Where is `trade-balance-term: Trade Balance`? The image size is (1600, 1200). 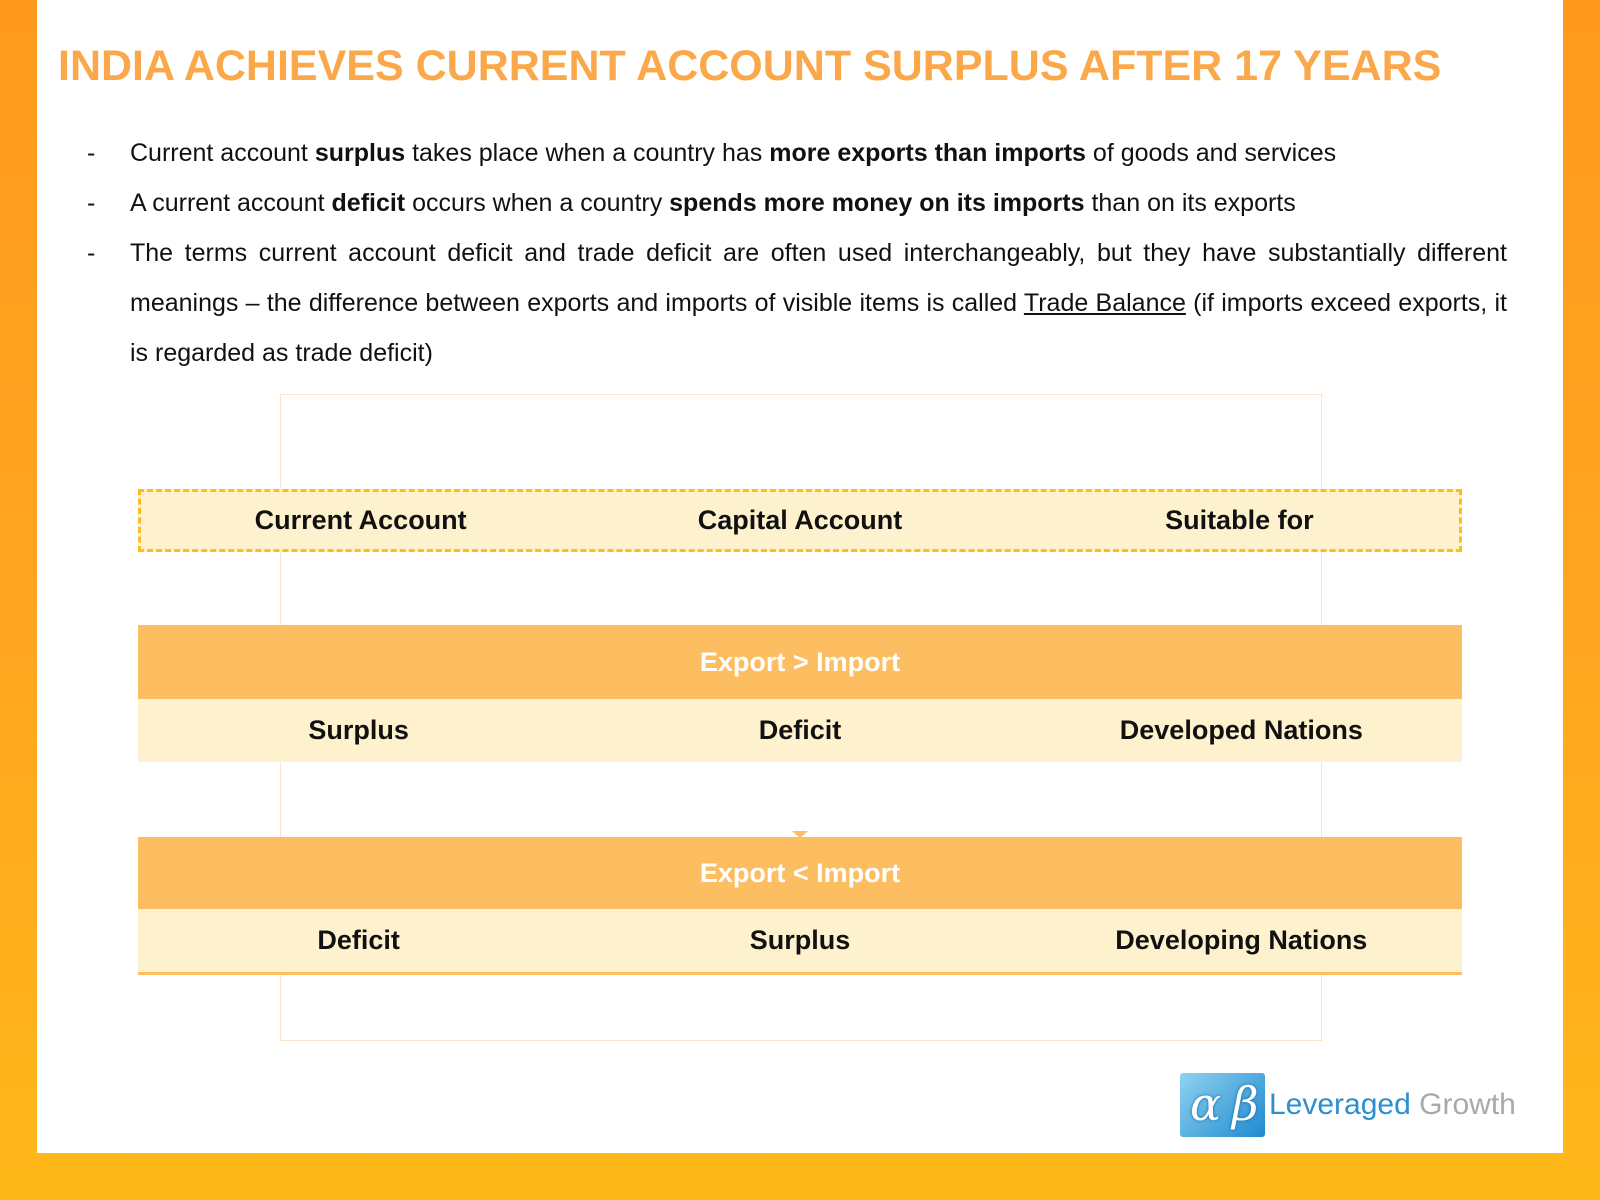
trade-balance-term: Trade Balance is located at coordinates (1104, 303).